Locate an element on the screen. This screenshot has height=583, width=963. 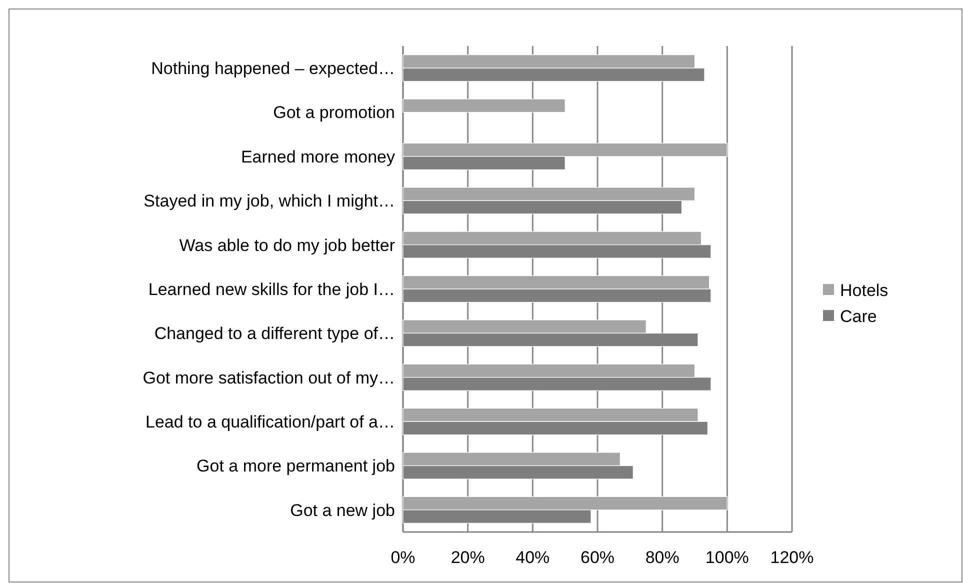
x-tick-label: 0% is located at coordinates (403, 557).